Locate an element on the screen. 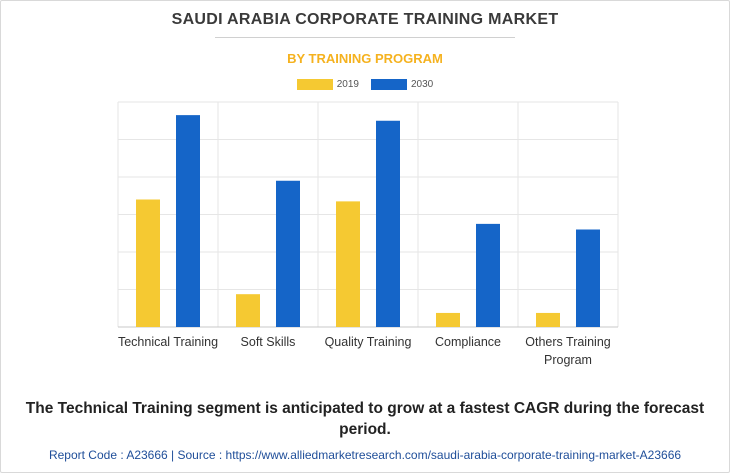  bar-2030-others-training-program is located at coordinates (588, 278).